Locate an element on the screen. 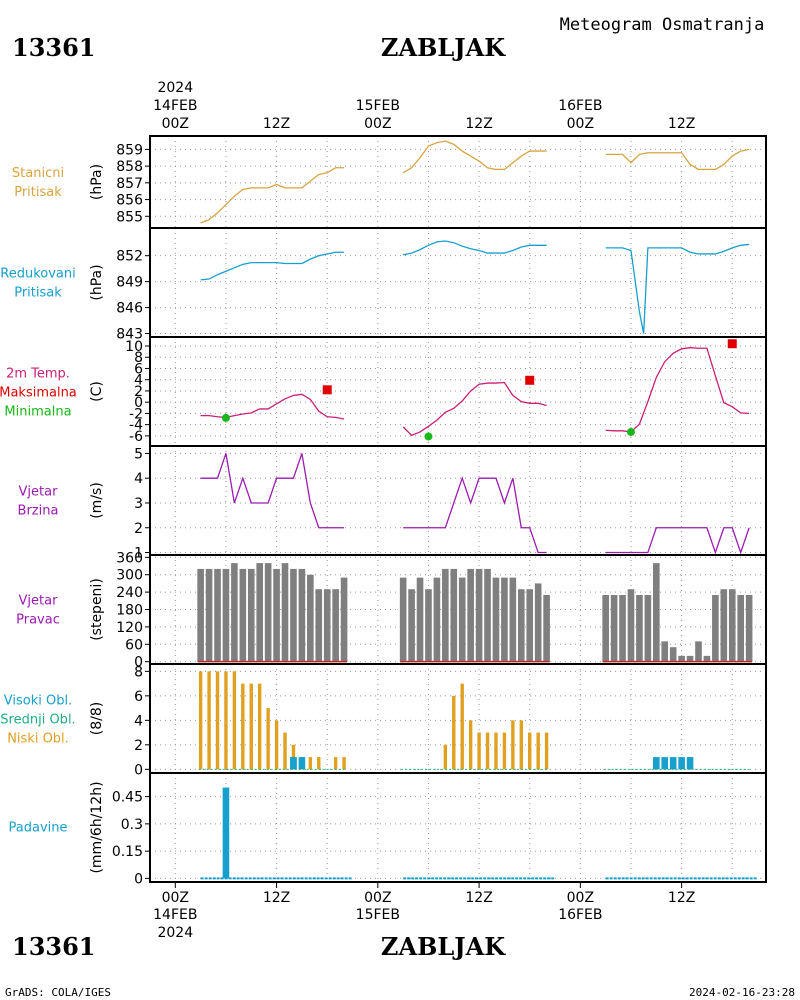 The height and width of the screenshot is (1000, 800). credit-text: GrADS: COLA/IGES is located at coordinates (58, 992).